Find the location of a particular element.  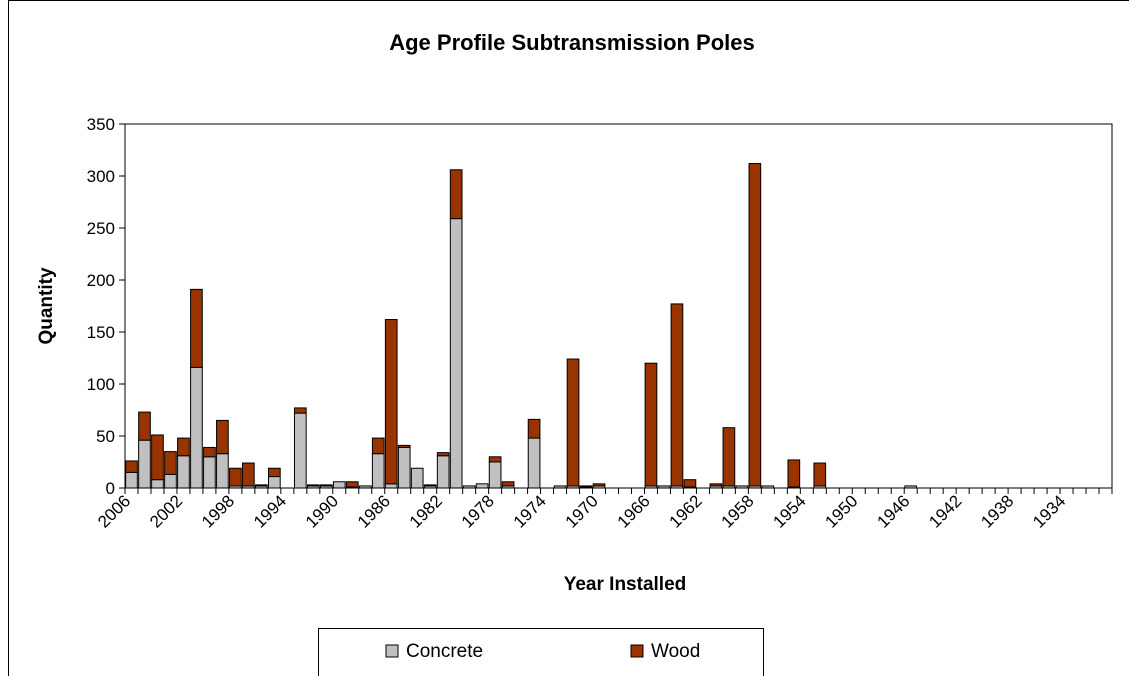

y-tick-label: 50 is located at coordinates (105, 436).